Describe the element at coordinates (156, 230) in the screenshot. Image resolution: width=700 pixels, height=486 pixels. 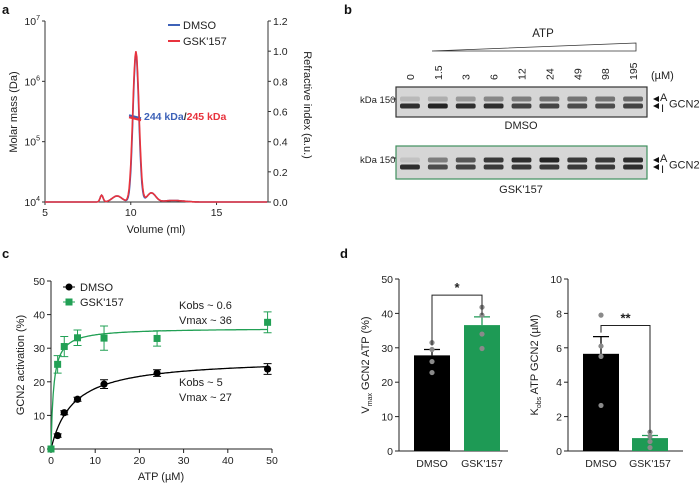
I see `a-xlabel: Volume (ml)` at that location.